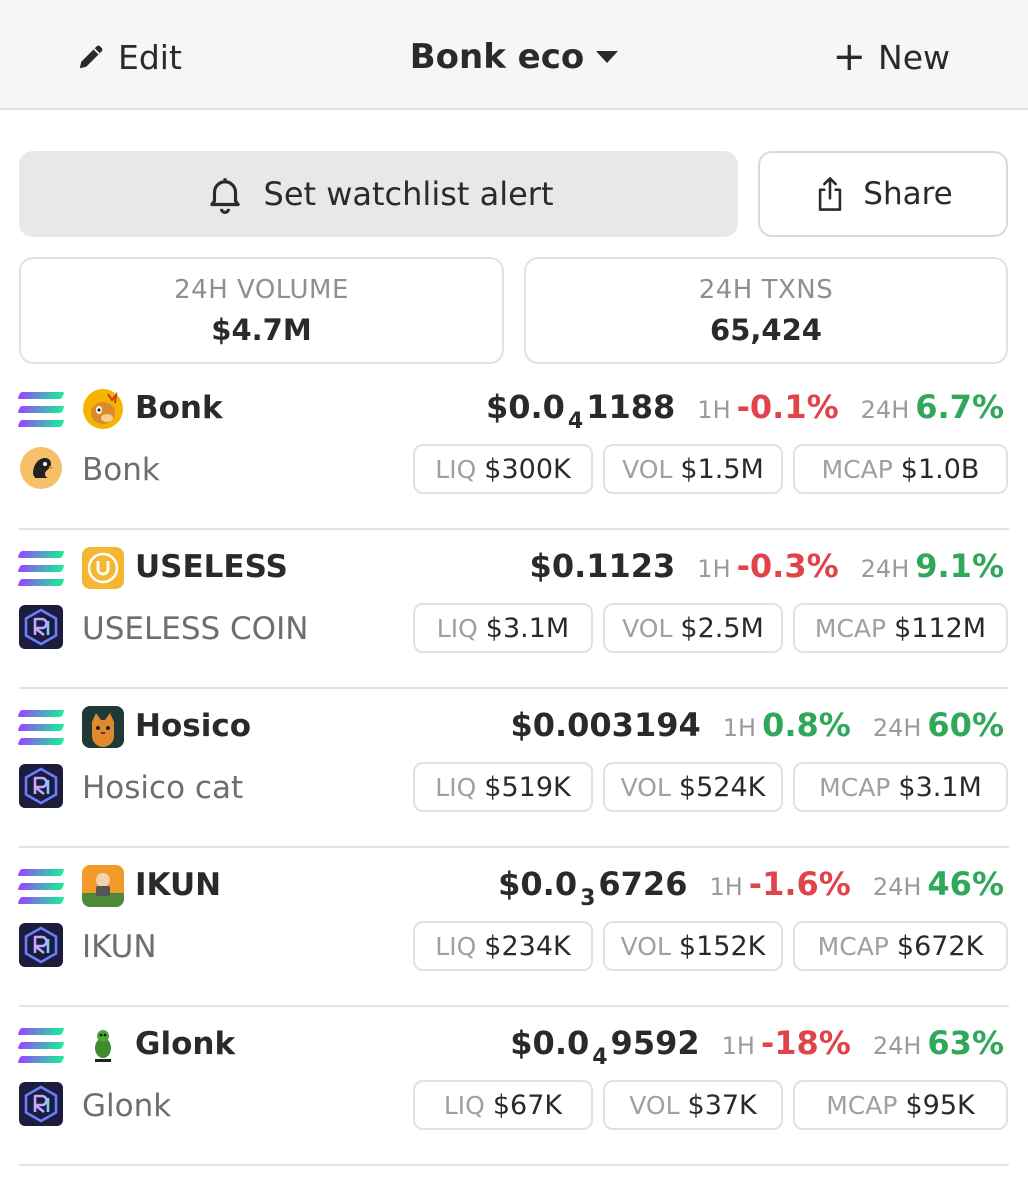 Image resolution: width=1028 pixels, height=1200 pixels. Describe the element at coordinates (607, 57) in the screenshot. I see `caret-down-icon` at that location.